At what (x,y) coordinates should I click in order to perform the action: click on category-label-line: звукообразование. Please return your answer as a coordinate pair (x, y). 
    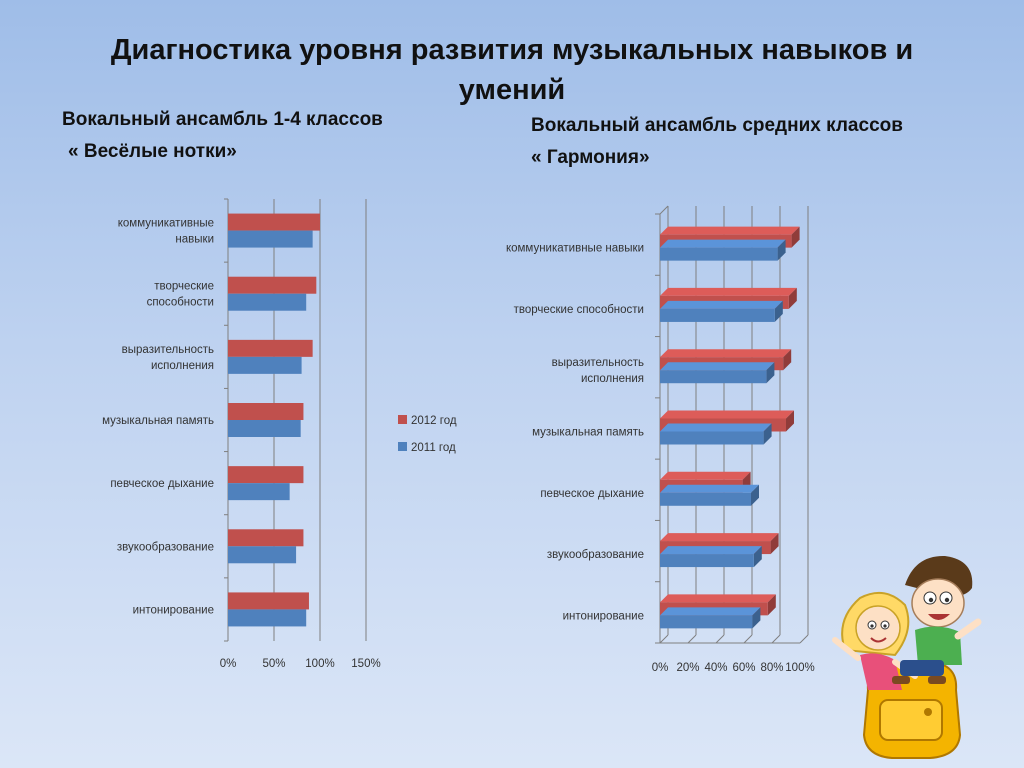
    Looking at the image, I should click on (595, 555).